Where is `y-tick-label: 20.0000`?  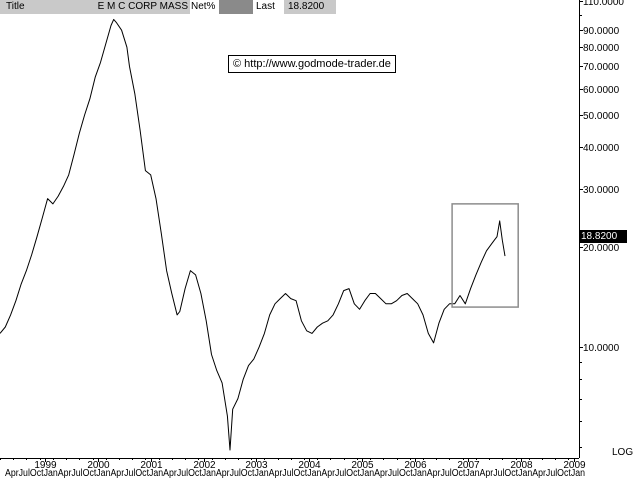
y-tick-label: 20.0000 is located at coordinates (601, 248).